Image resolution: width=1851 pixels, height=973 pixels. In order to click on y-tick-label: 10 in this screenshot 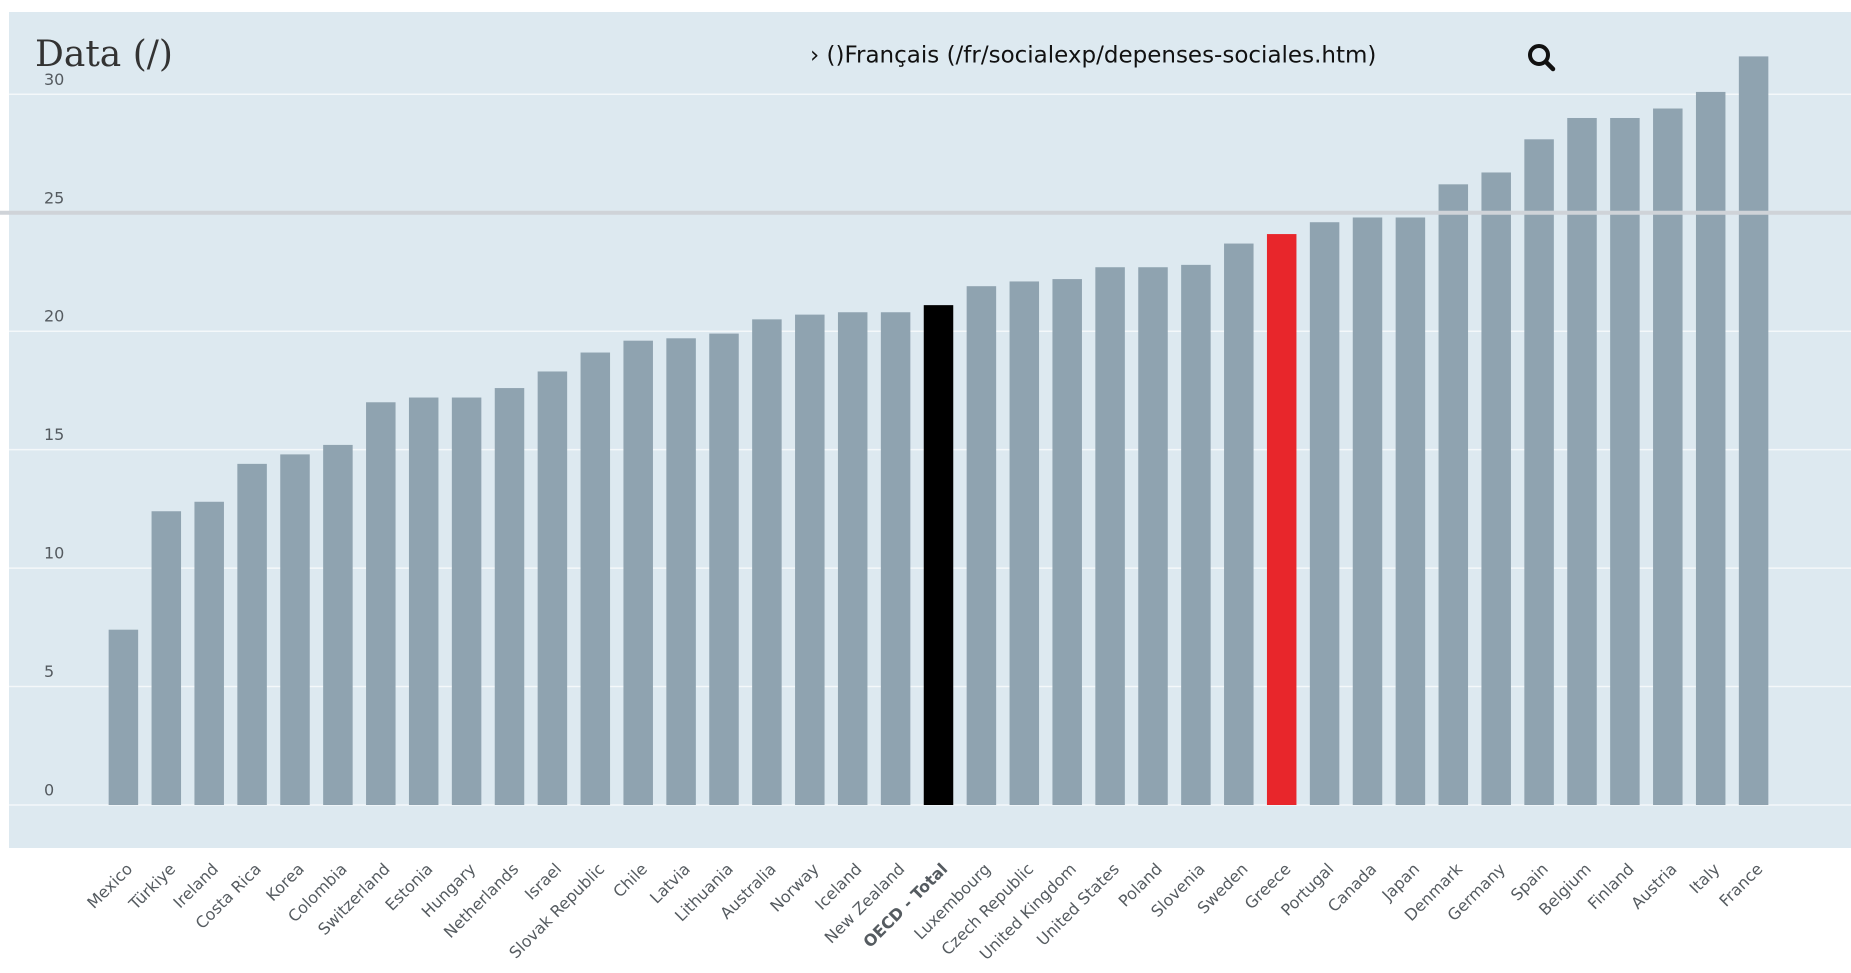, I will do `click(54, 553)`.